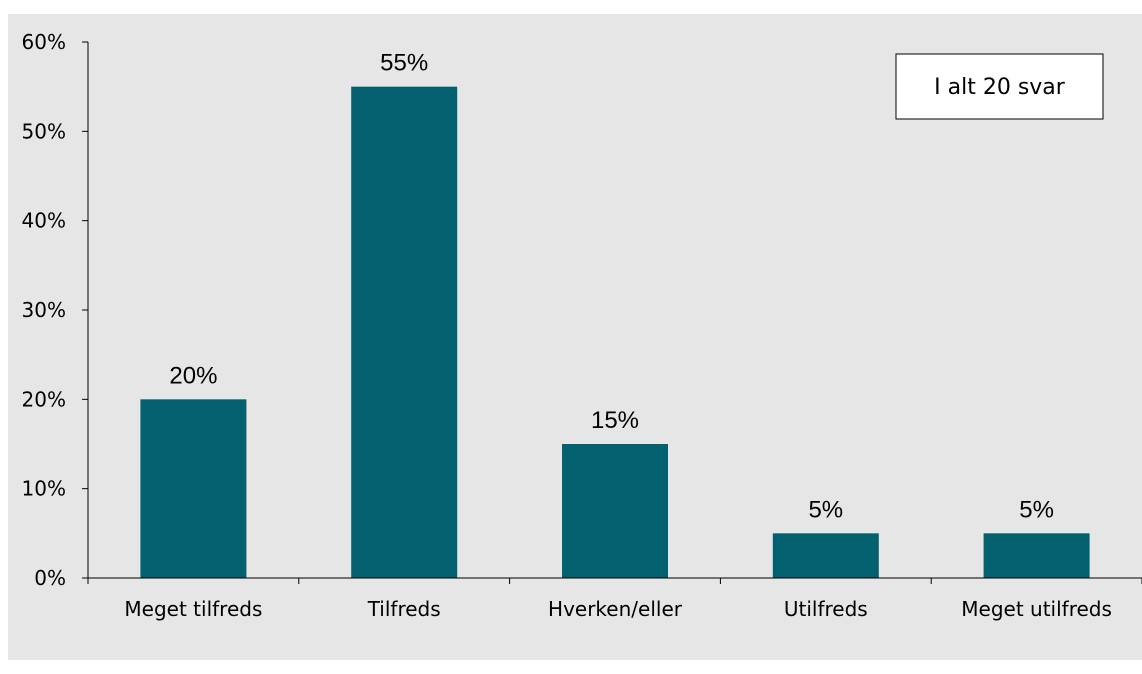  I want to click on y-axis: 0% 10% 20% 30% 40% 50% 60%, so click(55, 310).